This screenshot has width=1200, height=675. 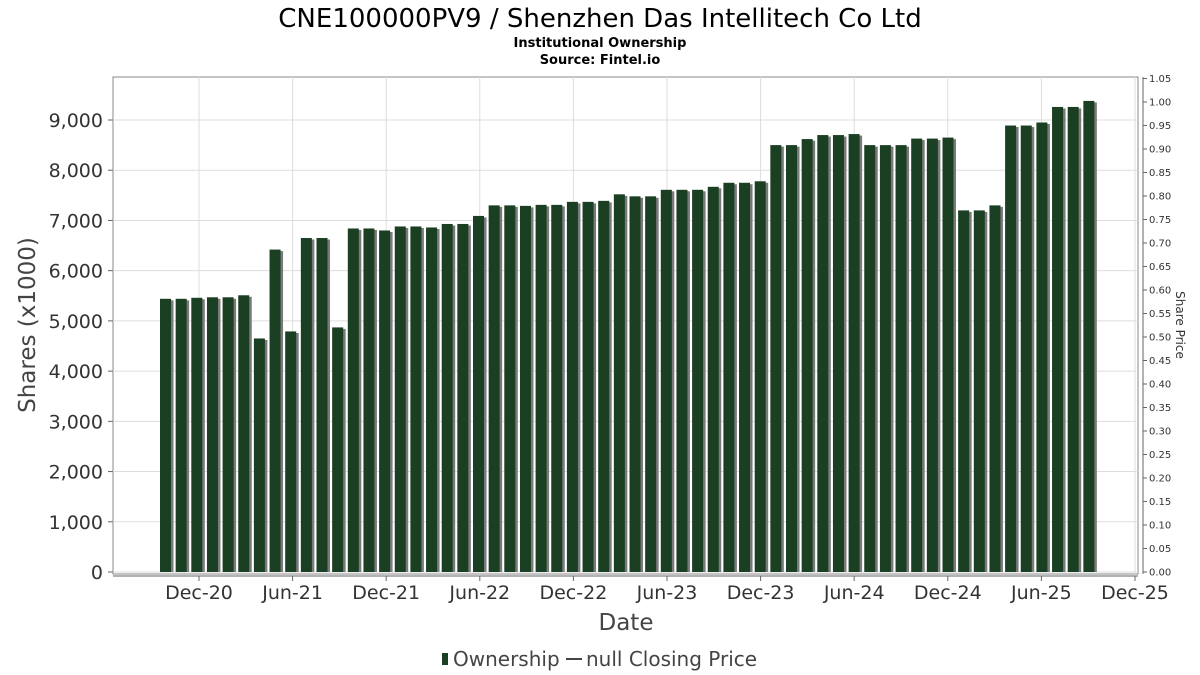 I want to click on y2-axis-label: Share Price, so click(x=1180, y=325).